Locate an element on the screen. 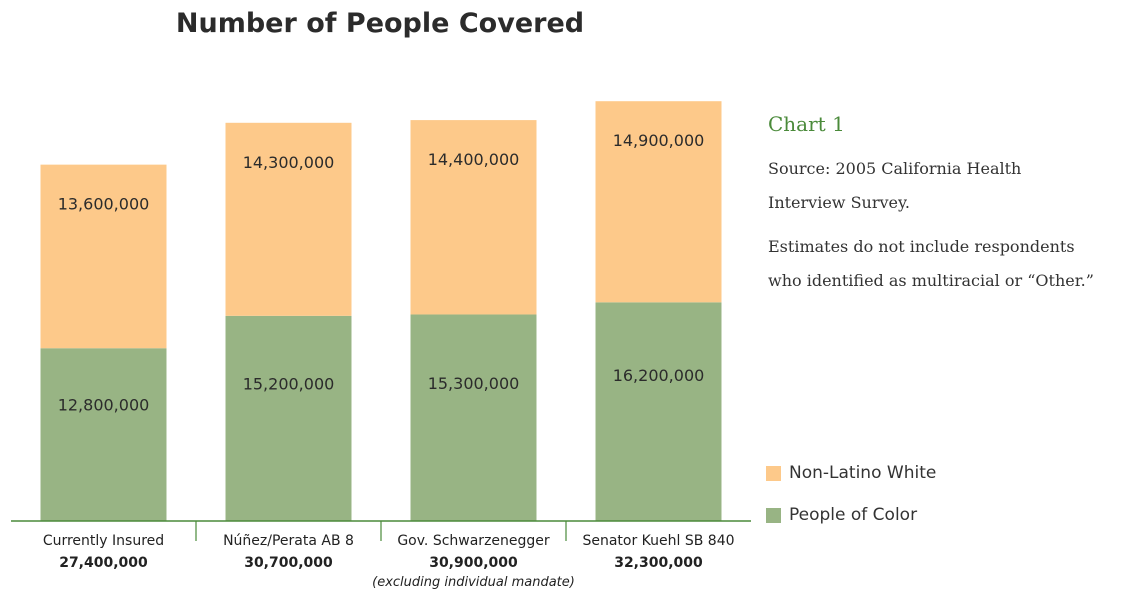  total-label: 27,400,000 is located at coordinates (103, 563).